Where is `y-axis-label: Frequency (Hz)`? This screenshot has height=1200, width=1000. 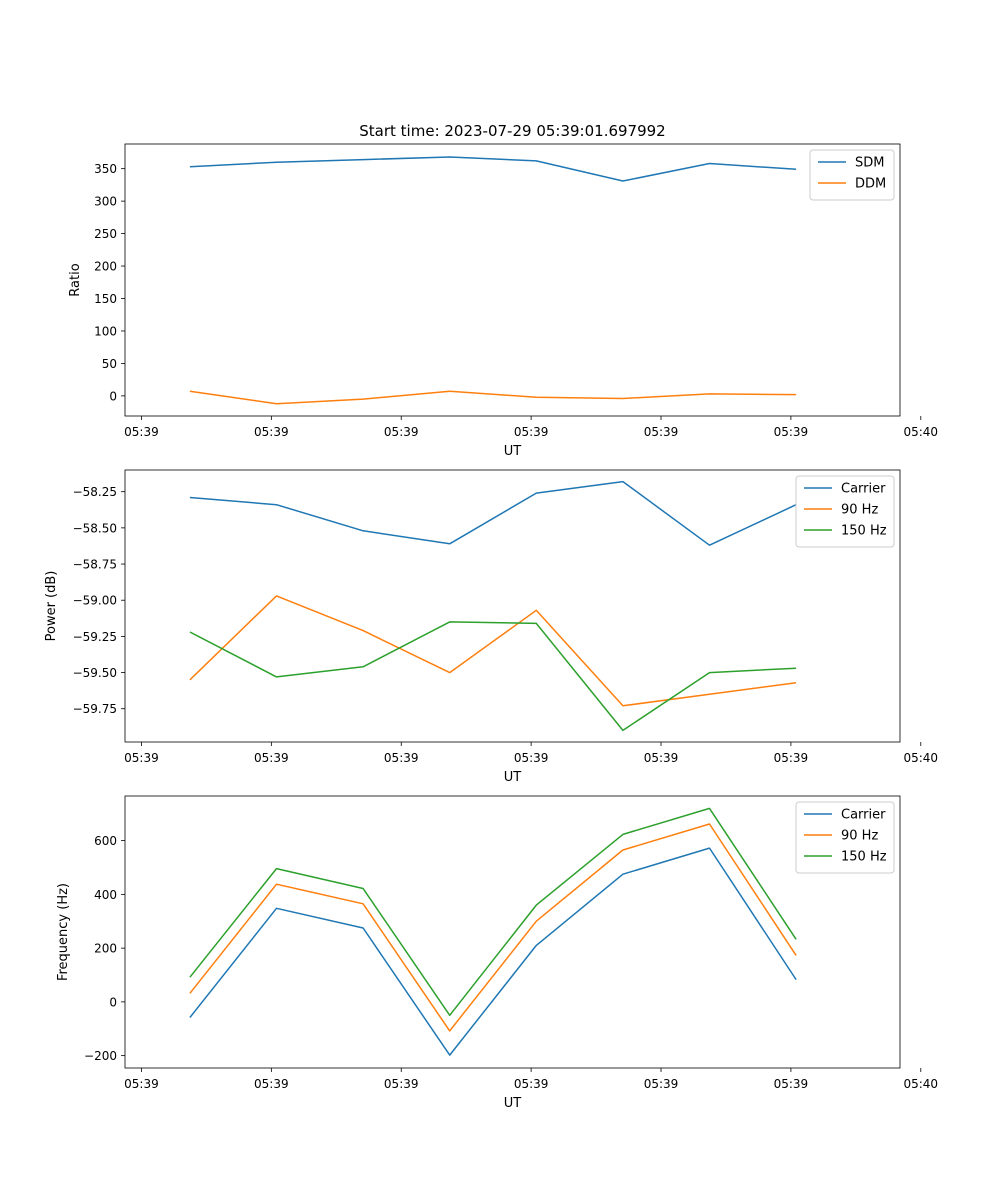
y-axis-label: Frequency (Hz) is located at coordinates (63, 932).